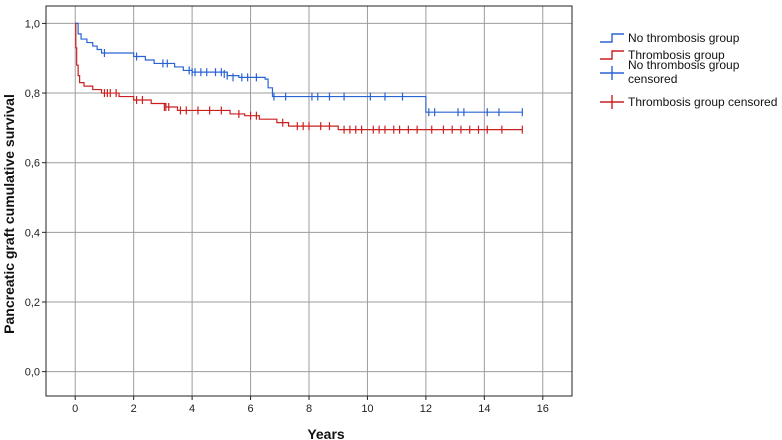 This screenshot has width=782, height=440. I want to click on thrombosis-group-survival-curve, so click(299, 76).